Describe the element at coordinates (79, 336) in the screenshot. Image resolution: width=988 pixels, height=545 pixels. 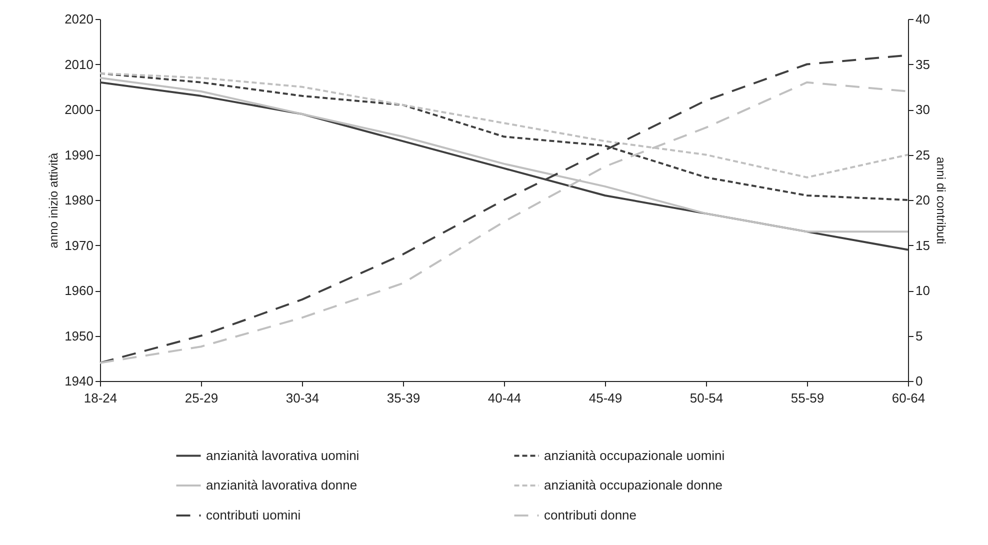
I see `y-tick-label: 1950` at that location.